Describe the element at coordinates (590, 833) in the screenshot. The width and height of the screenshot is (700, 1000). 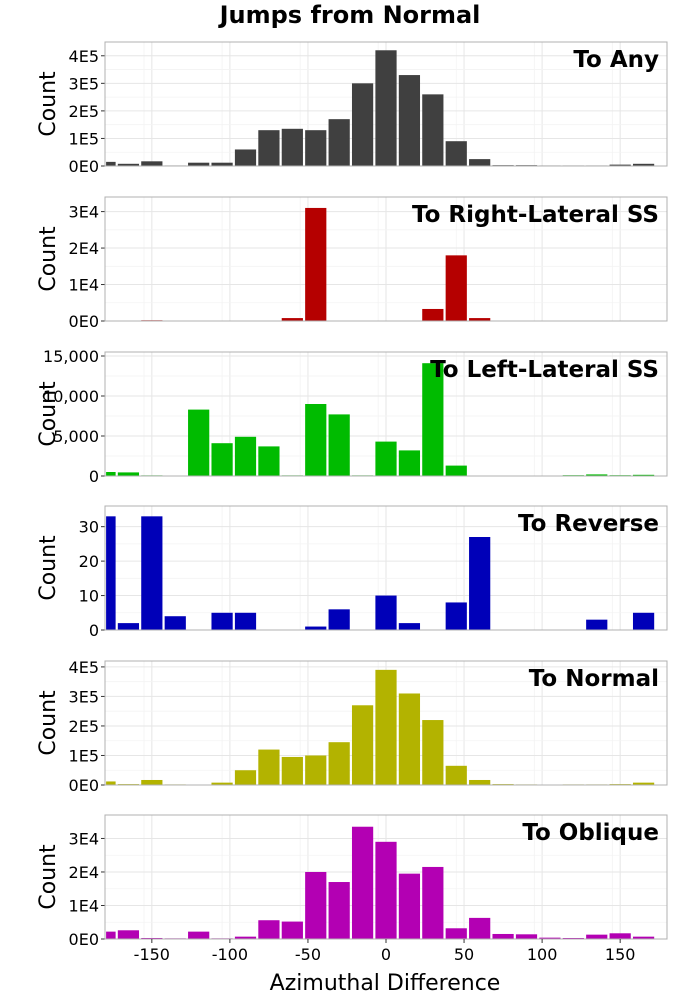
I see `panel-title: To Oblique` at that location.